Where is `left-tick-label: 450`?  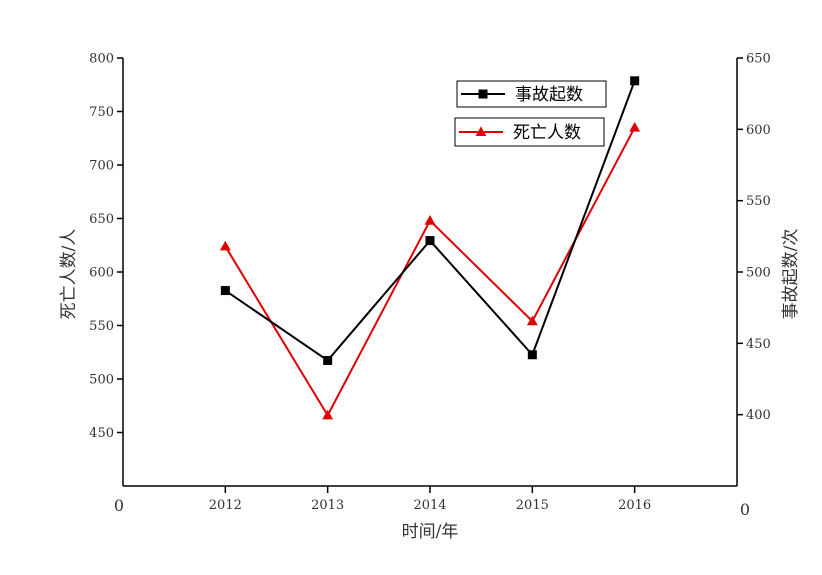
left-tick-label: 450 is located at coordinates (101, 433).